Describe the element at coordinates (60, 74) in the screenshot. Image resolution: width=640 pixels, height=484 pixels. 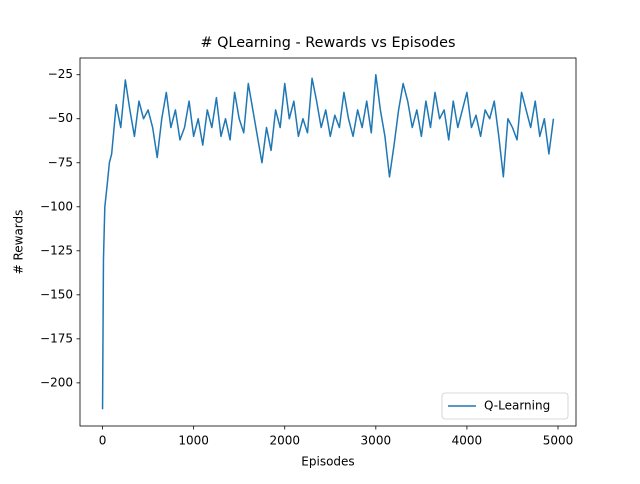
I see `y-tick-label: −25` at that location.